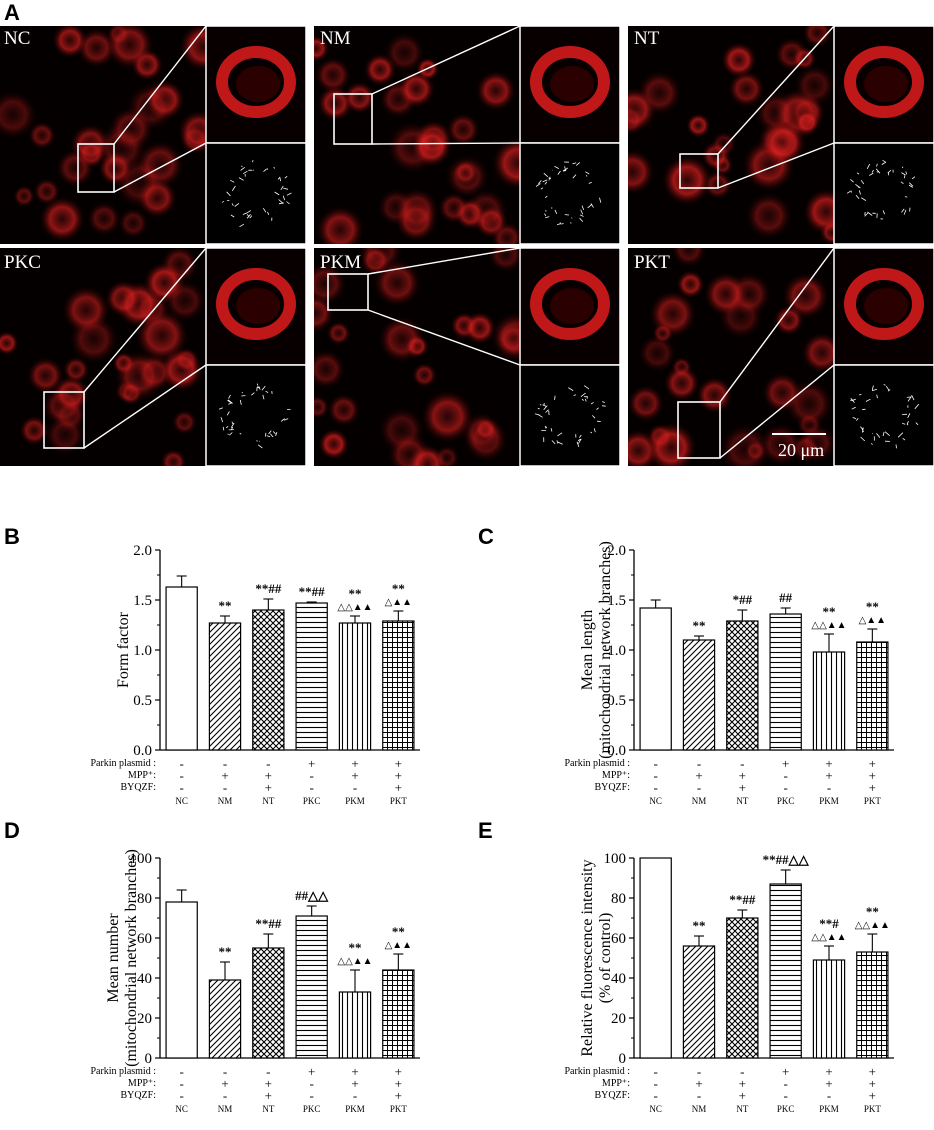 The height and width of the screenshot is (1130, 934). Describe the element at coordinates (616, 551) in the screenshot. I see `y-tick-label: 2.0` at that location.